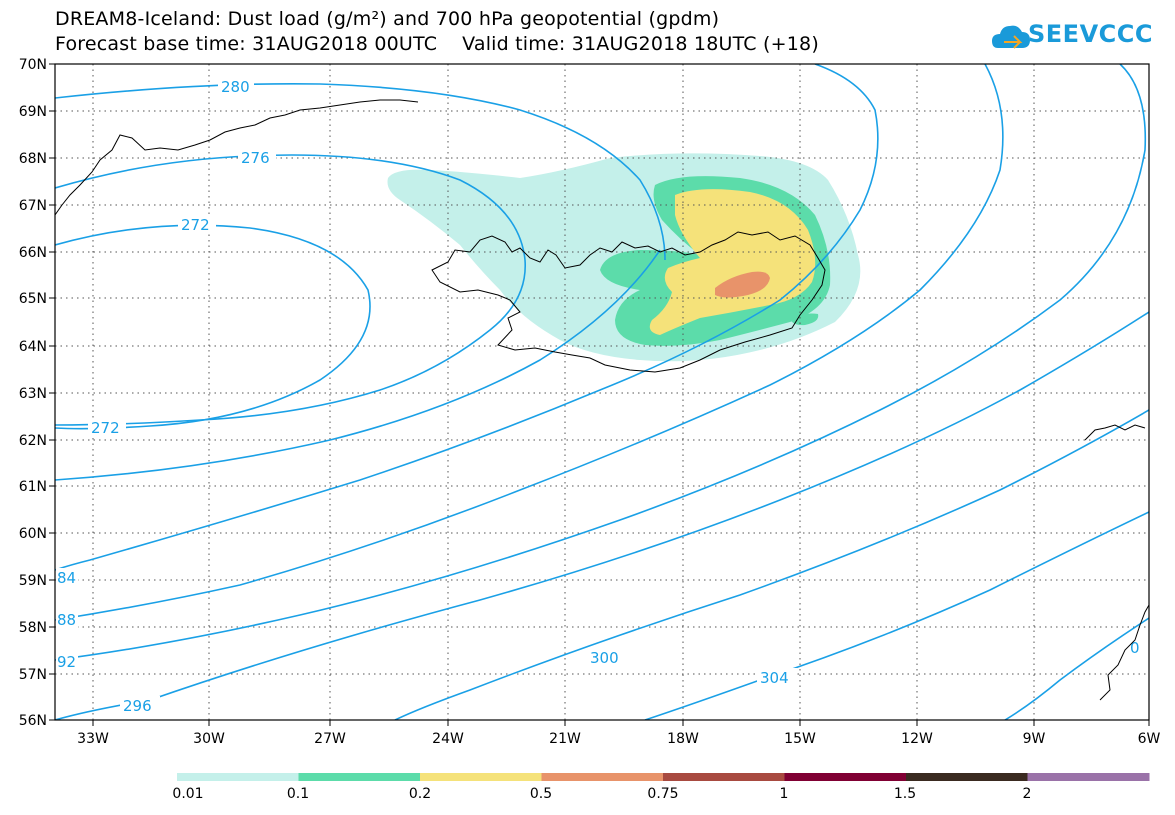  Describe the element at coordinates (33, 487) in the screenshot. I see `lat-label: 61N` at that location.